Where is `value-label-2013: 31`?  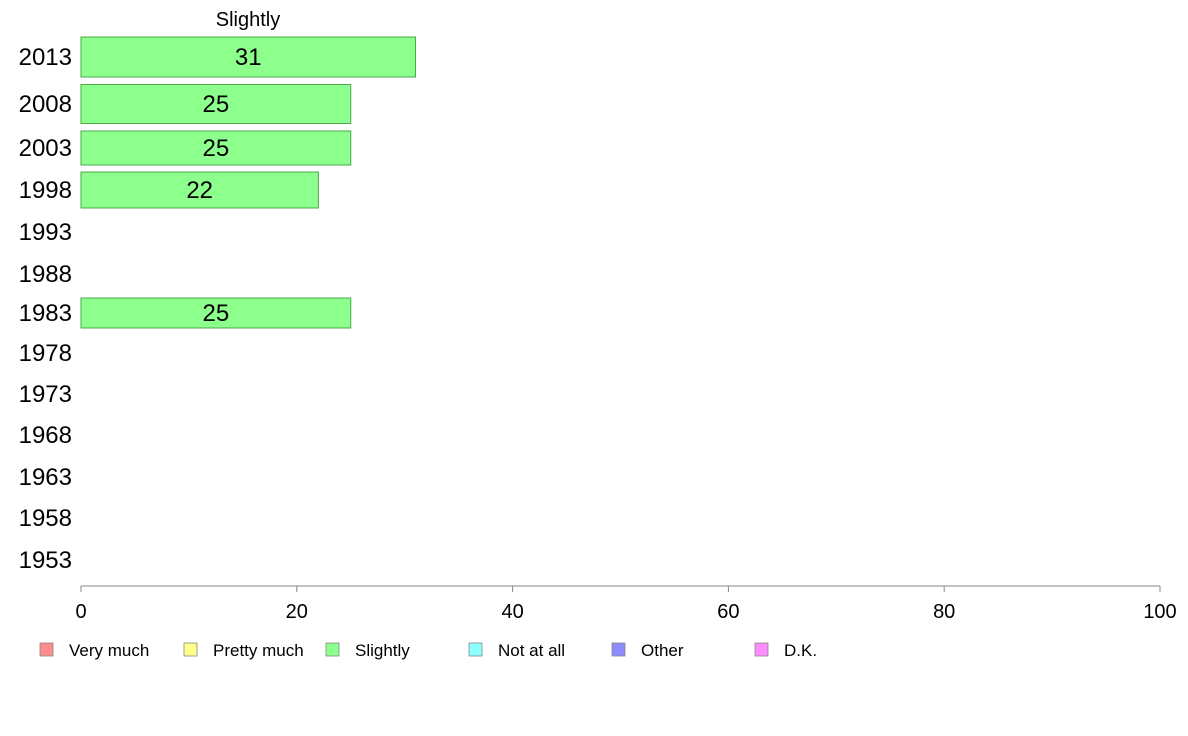 value-label-2013: 31 is located at coordinates (248, 57).